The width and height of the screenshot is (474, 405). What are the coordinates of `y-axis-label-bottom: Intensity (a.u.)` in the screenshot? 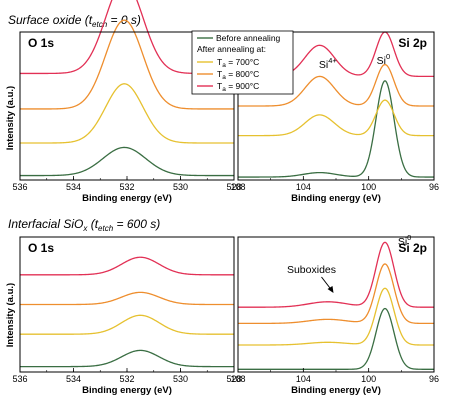 It's located at (10, 315).